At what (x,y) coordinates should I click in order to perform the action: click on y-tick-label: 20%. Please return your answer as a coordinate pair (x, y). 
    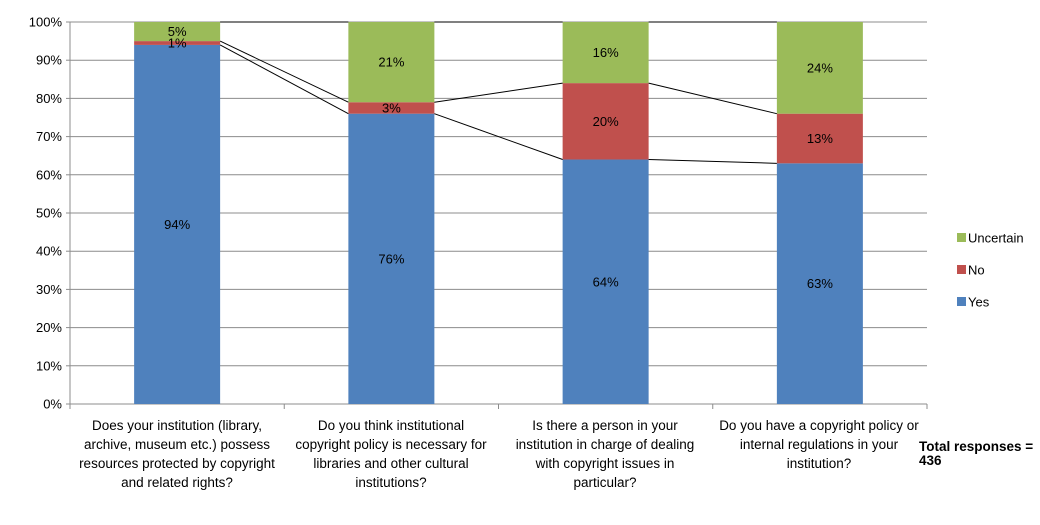
    Looking at the image, I should click on (49, 327).